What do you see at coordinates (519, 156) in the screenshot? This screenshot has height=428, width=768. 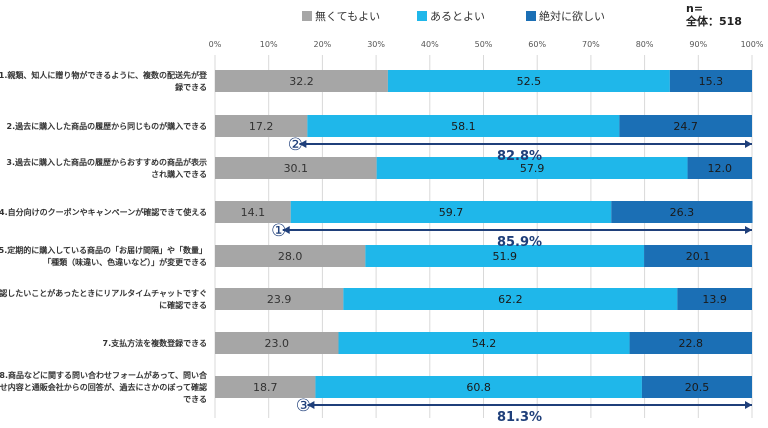 I see `annotation-value: 82.8%` at bounding box center [519, 156].